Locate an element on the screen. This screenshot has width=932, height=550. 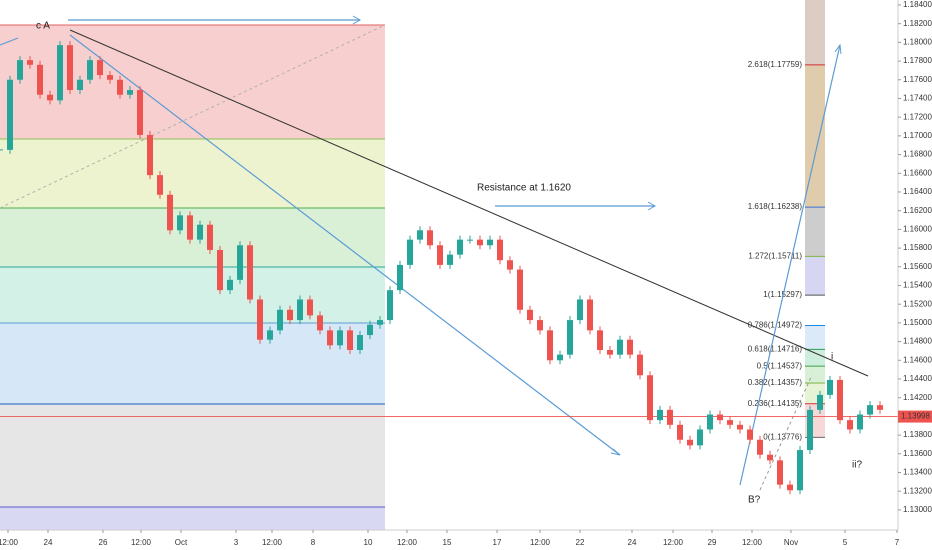
y-tick-label: 1.15200 is located at coordinates (917, 303).